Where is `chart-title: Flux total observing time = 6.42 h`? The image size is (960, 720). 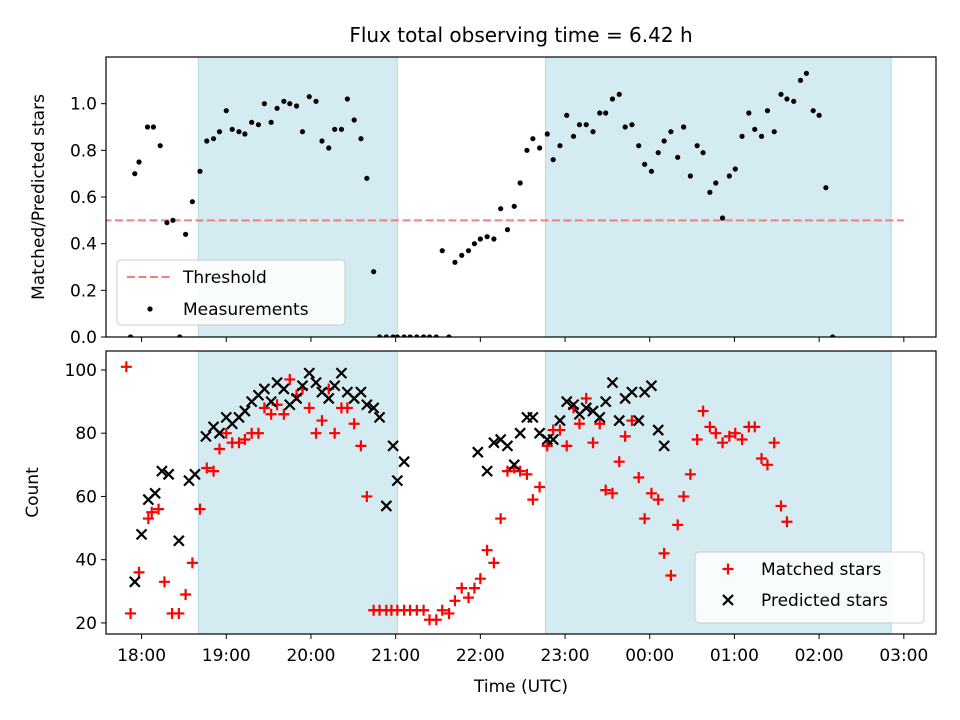
chart-title: Flux total observing time = 6.42 h is located at coordinates (520, 35).